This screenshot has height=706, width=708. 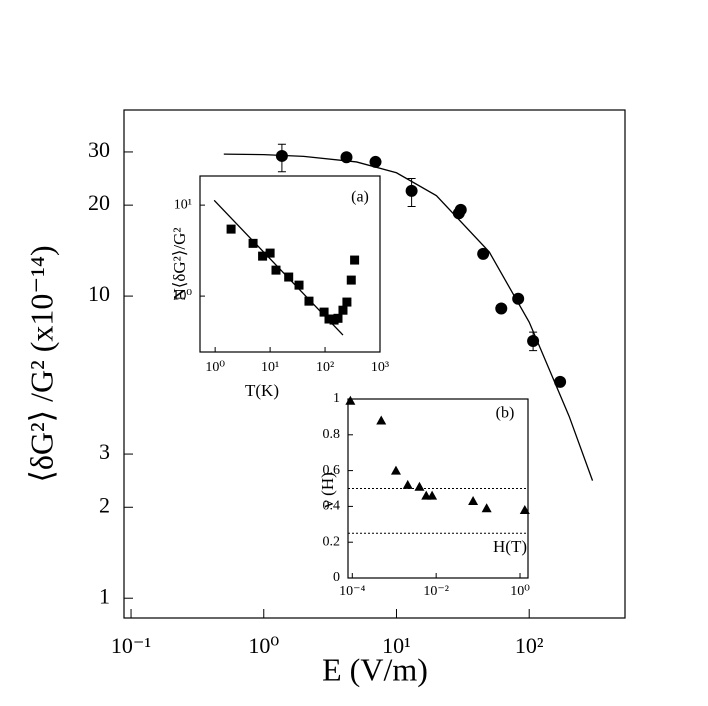 What do you see at coordinates (182, 295) in the screenshot?
I see `y-tick-label: 10⁰` at bounding box center [182, 295].